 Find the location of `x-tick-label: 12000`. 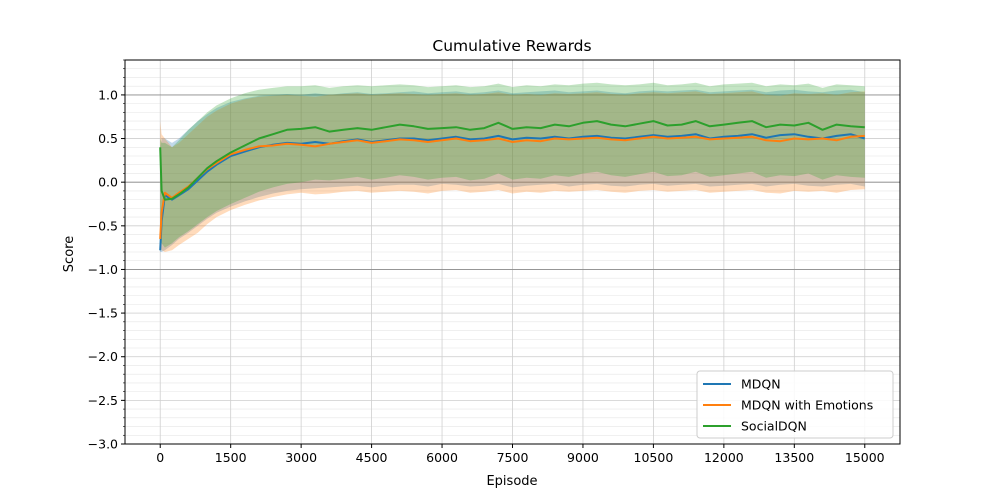

x-tick-label: 12000 is located at coordinates (724, 457).